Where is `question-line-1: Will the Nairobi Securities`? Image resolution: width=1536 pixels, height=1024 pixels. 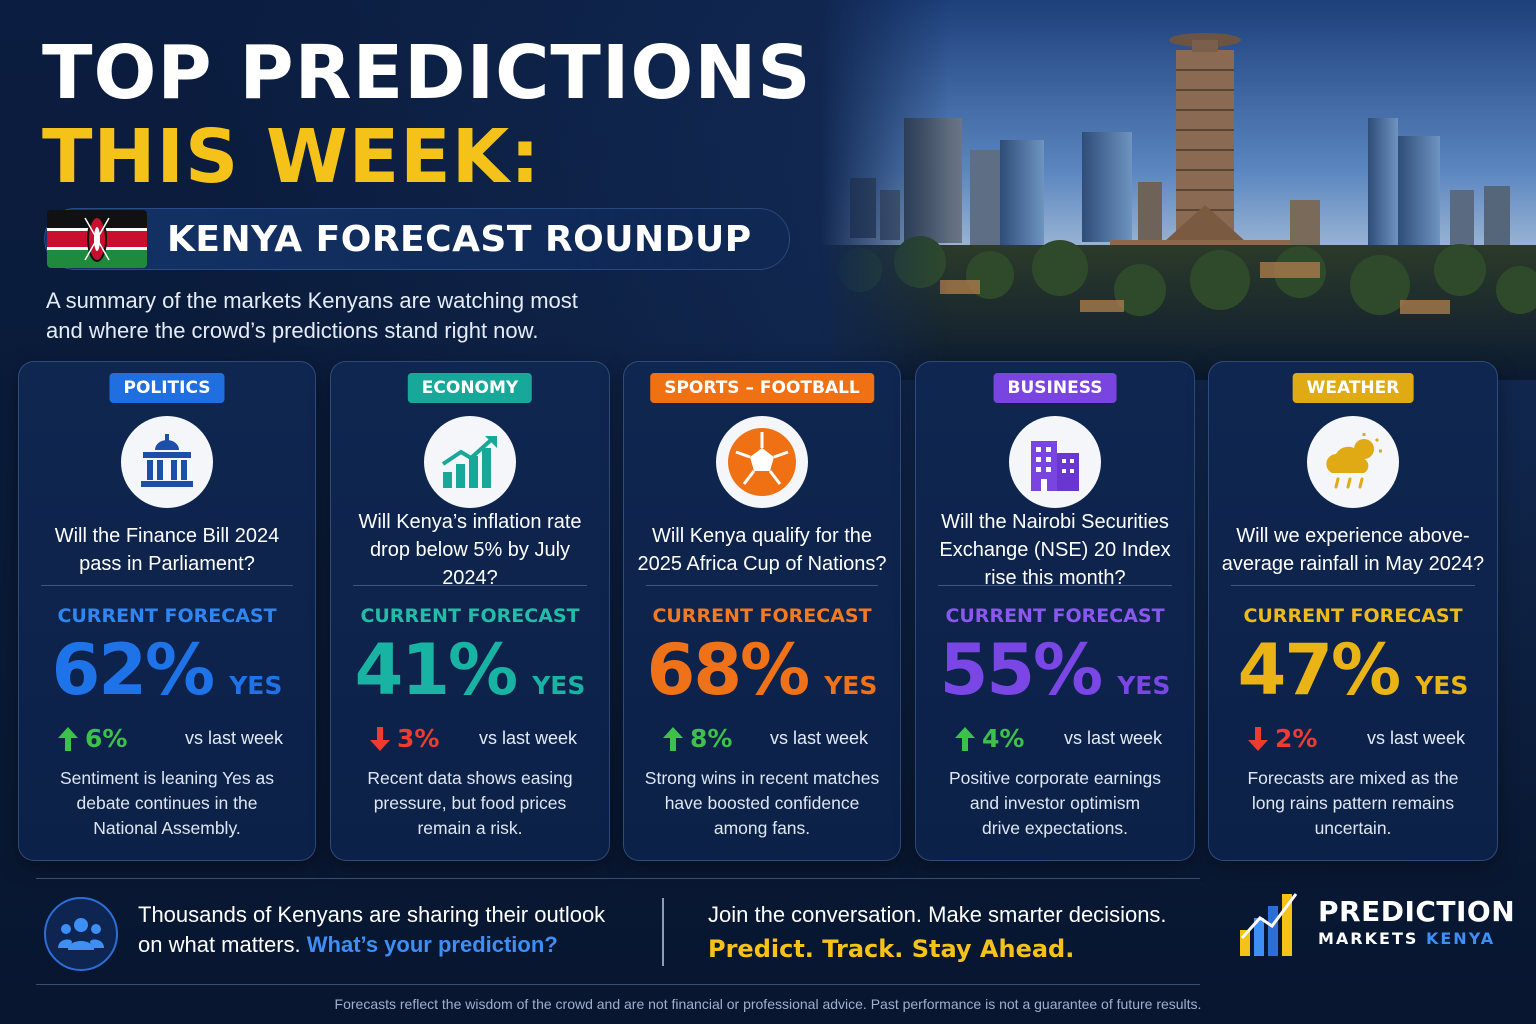 question-line-1: Will the Nairobi Securities is located at coordinates (1055, 522).